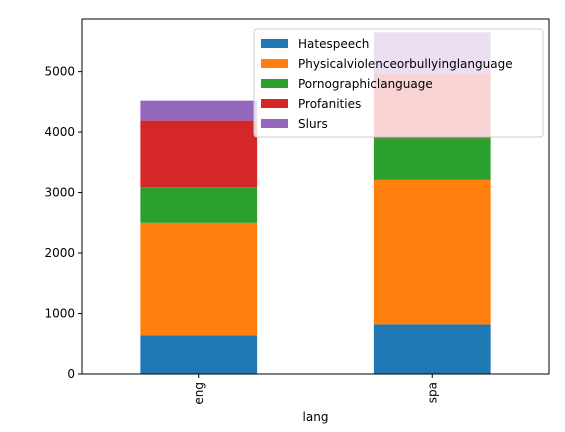  What do you see at coordinates (59, 72) in the screenshot?
I see `y-tick-label: 5000` at bounding box center [59, 72].